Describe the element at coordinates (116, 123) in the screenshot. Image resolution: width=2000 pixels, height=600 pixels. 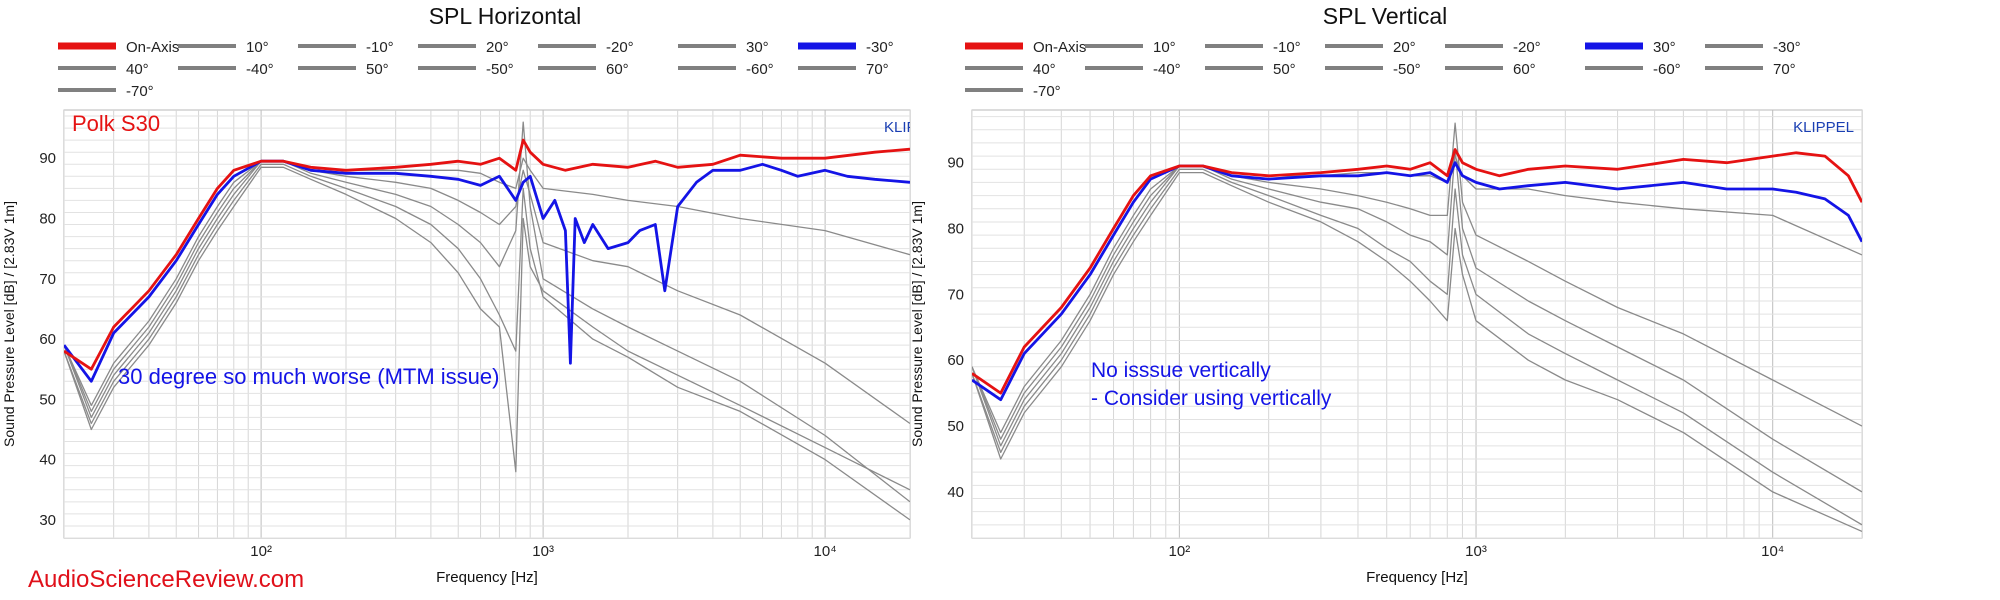
I see `annotation-text: Polk S30` at that location.